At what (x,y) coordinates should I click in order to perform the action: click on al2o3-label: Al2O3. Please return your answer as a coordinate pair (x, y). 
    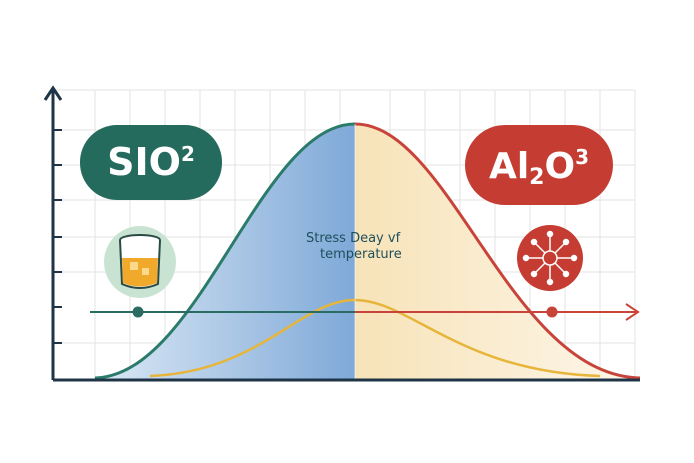
    Looking at the image, I should click on (539, 167).